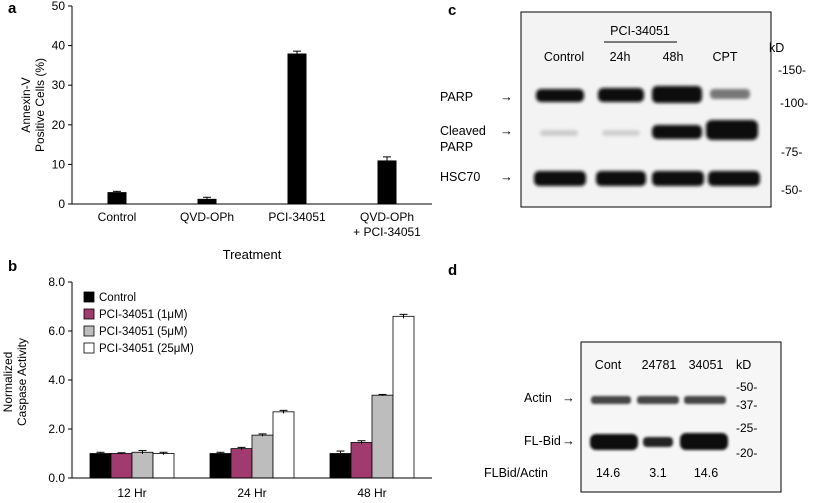 Image resolution: width=821 pixels, height=503 pixels. Describe the element at coordinates (734, 178) in the screenshot. I see `band-hsc70-cpt` at that location.